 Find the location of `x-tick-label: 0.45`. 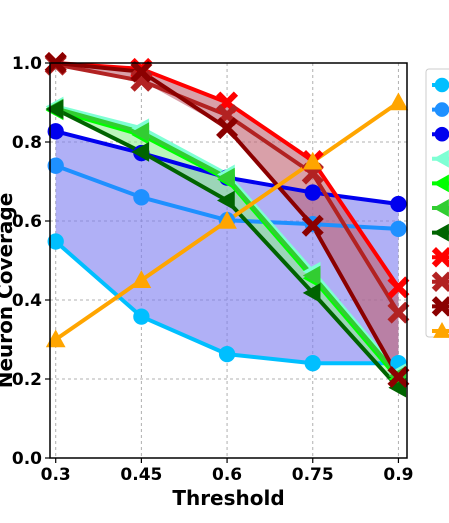

x-tick-label: 0.45 is located at coordinates (141, 475).